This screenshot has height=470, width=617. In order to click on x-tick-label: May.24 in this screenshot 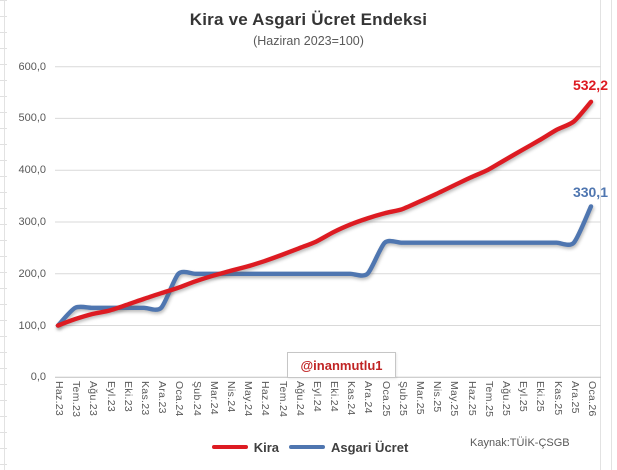, I will do `click(248, 399)`.